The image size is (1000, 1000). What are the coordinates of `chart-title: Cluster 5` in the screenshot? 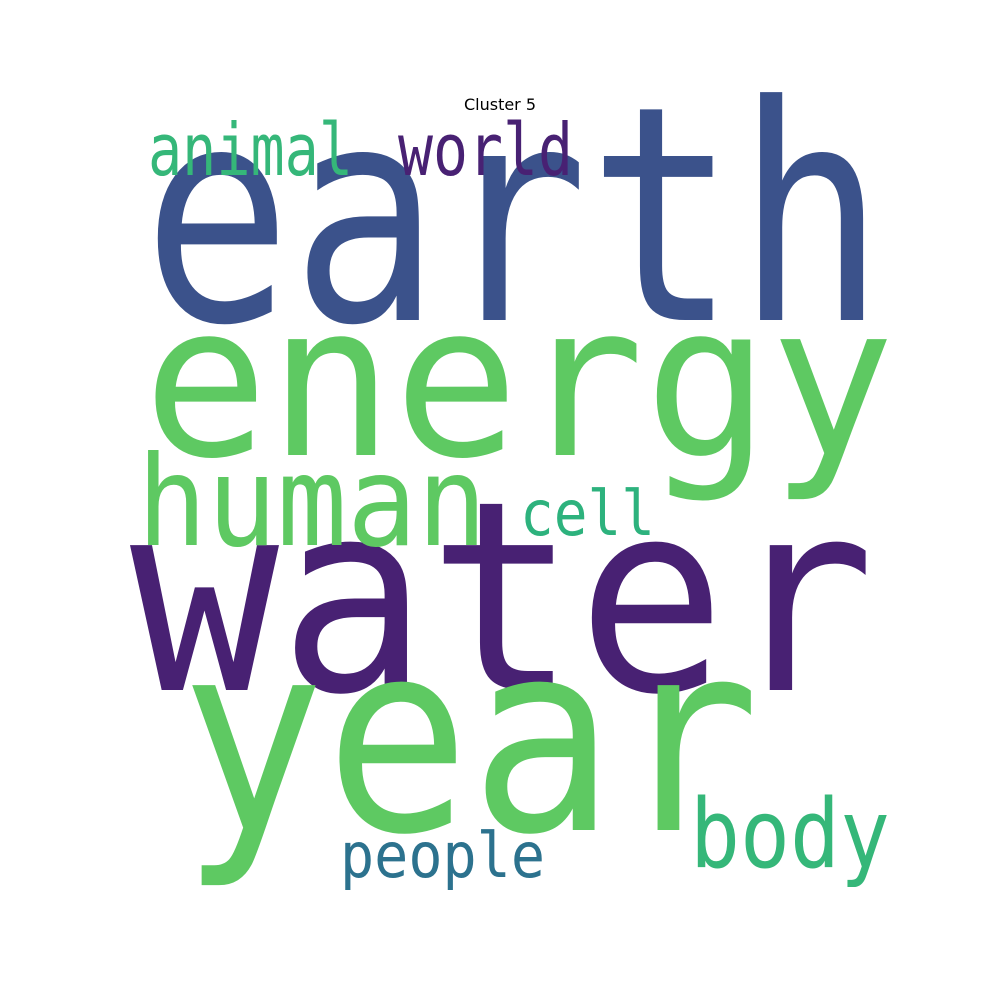 It's located at (500, 104).